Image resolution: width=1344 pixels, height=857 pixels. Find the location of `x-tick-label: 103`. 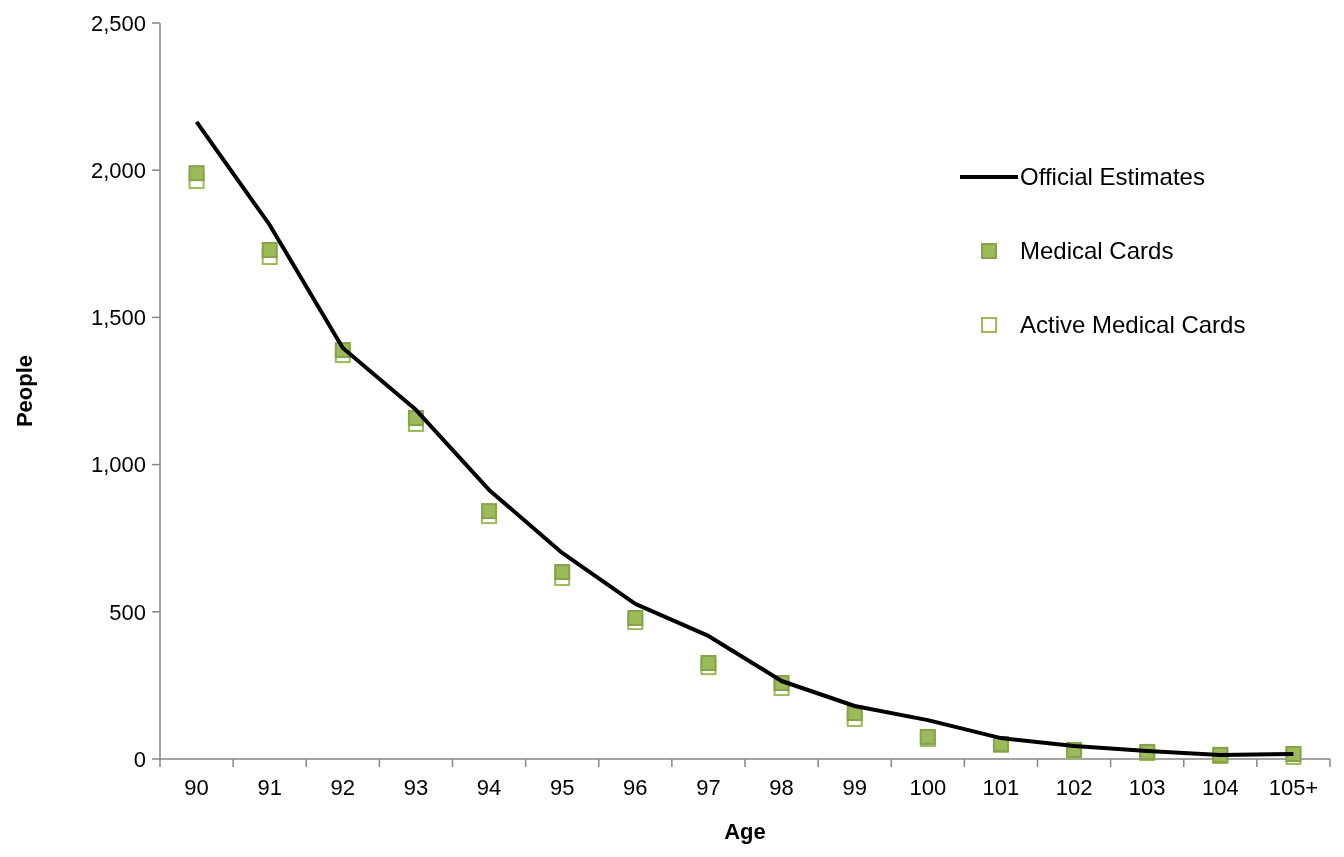

x-tick-label: 103 is located at coordinates (1147, 787).